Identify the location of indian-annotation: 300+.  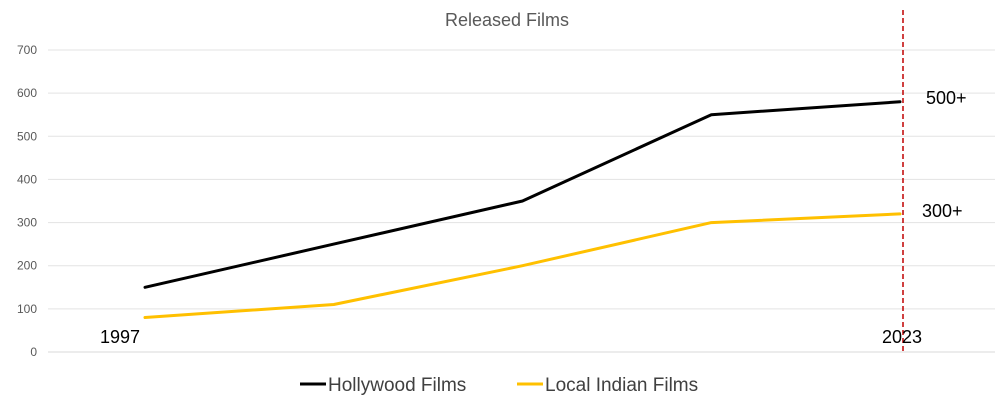
(942, 211).